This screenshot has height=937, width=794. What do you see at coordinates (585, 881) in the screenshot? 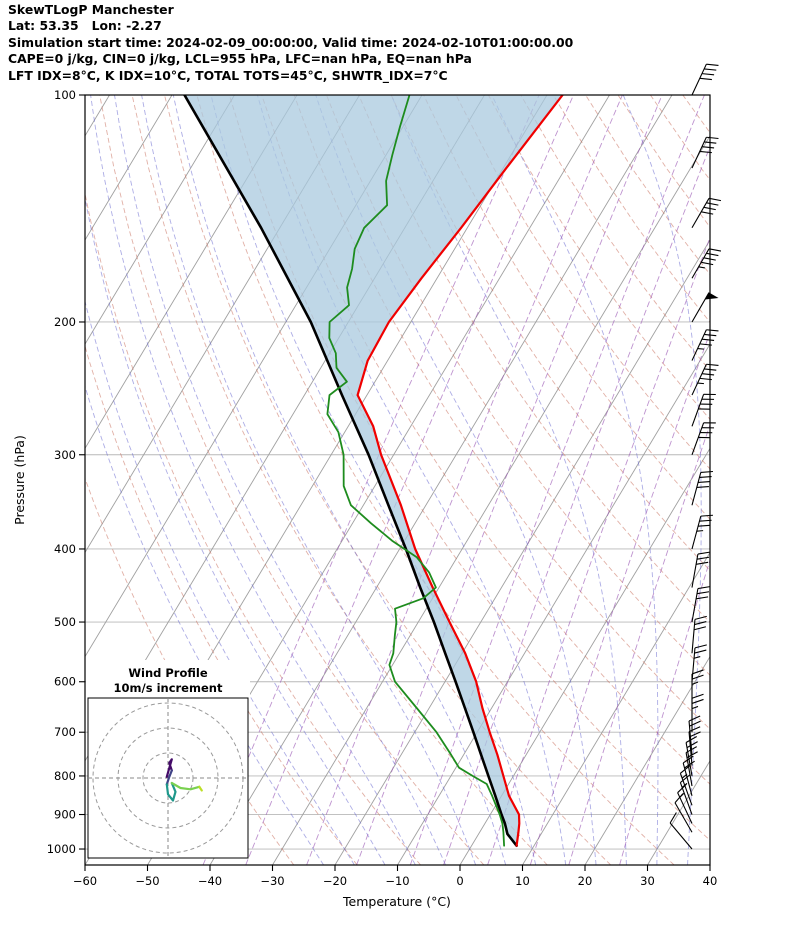
I see `temperature-tick-label: 20` at bounding box center [585, 881].